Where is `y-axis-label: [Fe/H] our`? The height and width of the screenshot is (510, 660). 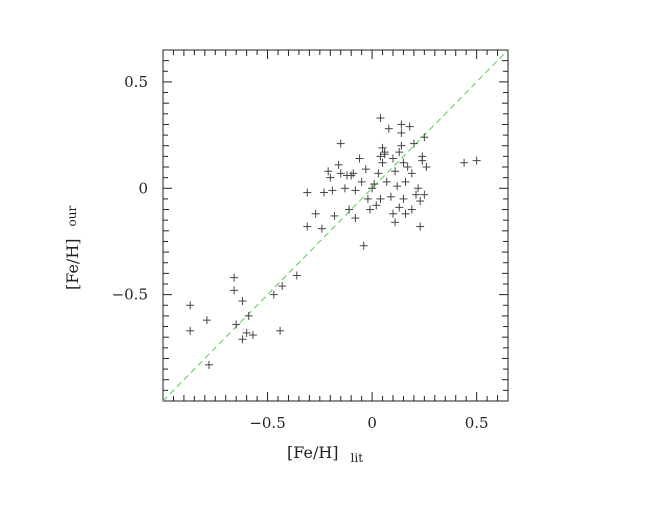
y-axis-label: [Fe/H] our is located at coordinates (72, 248).